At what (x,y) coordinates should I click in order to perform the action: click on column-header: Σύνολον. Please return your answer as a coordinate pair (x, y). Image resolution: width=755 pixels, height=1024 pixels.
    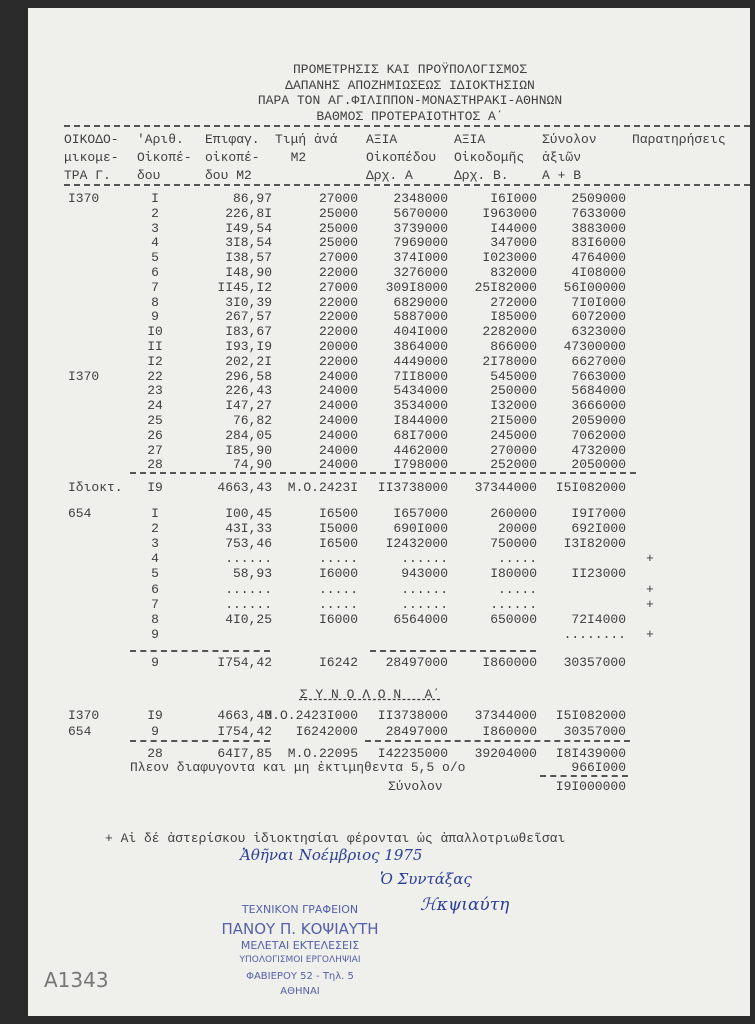
    Looking at the image, I should click on (569, 139).